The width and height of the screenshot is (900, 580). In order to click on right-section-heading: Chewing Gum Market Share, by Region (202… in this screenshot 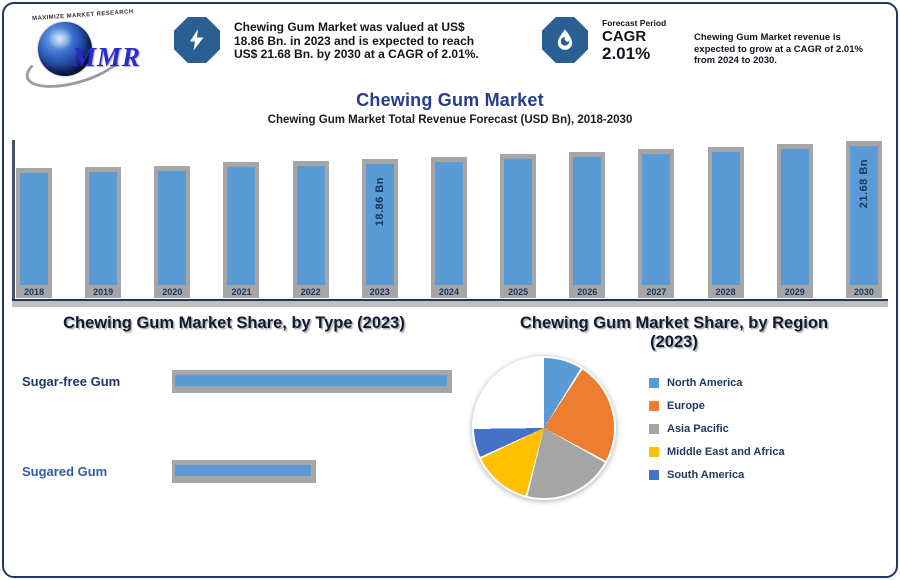, I will do `click(674, 332)`.